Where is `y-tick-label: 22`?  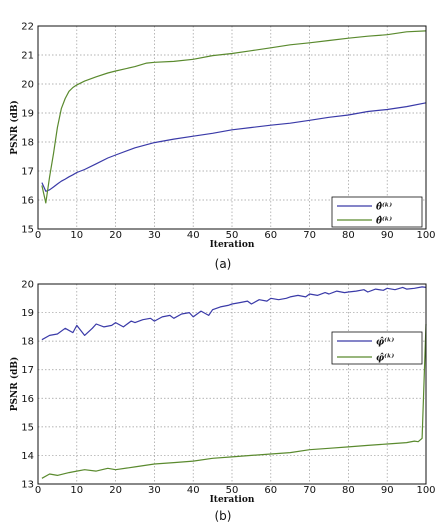
y-tick-label: 22 is located at coordinates (27, 27).